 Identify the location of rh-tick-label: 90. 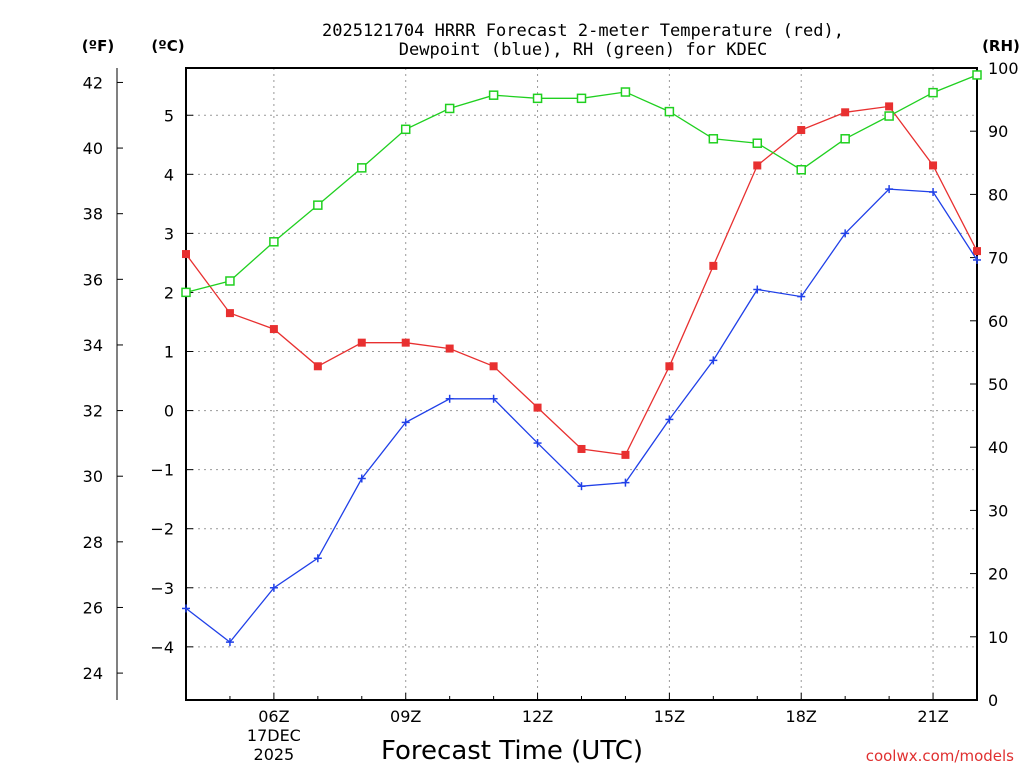
(998, 131).